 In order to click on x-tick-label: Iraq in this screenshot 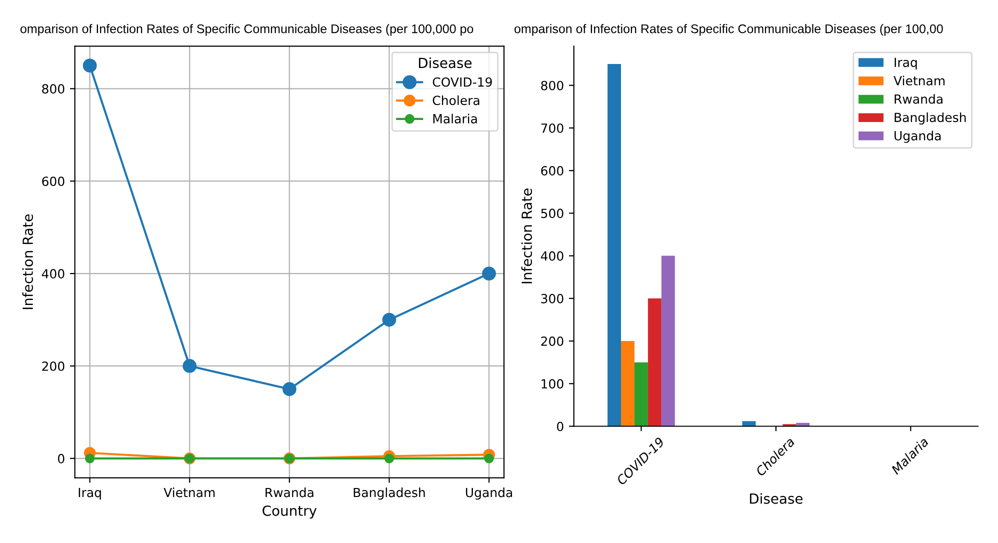, I will do `click(89, 494)`.